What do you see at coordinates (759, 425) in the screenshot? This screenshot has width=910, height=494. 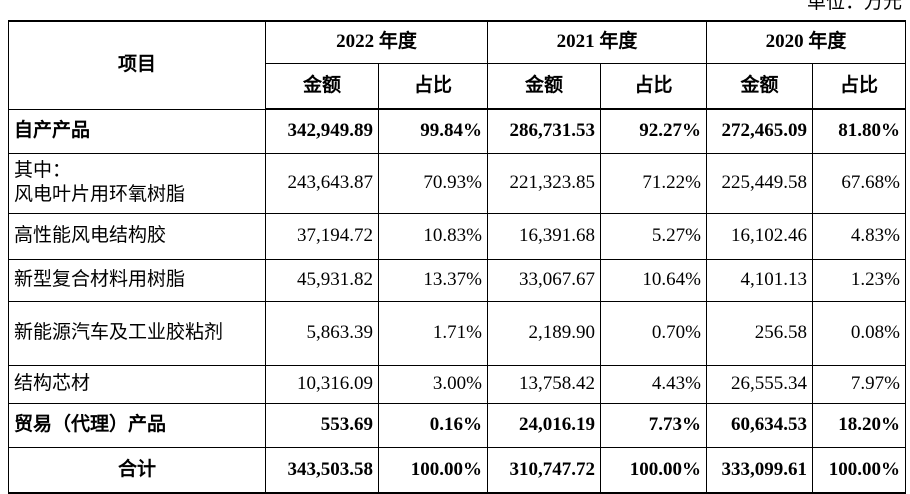 I see `cell: 60,634.53` at bounding box center [759, 425].